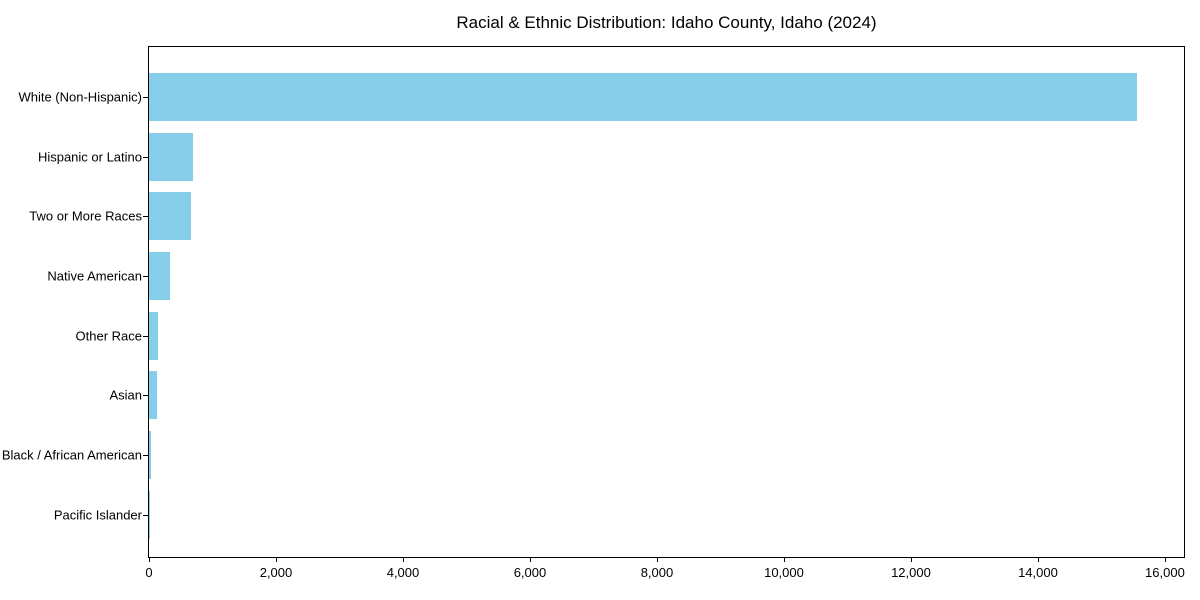 The image size is (1200, 600). What do you see at coordinates (615, 276) in the screenshot?
I see `bar-row: Native American` at bounding box center [615, 276].